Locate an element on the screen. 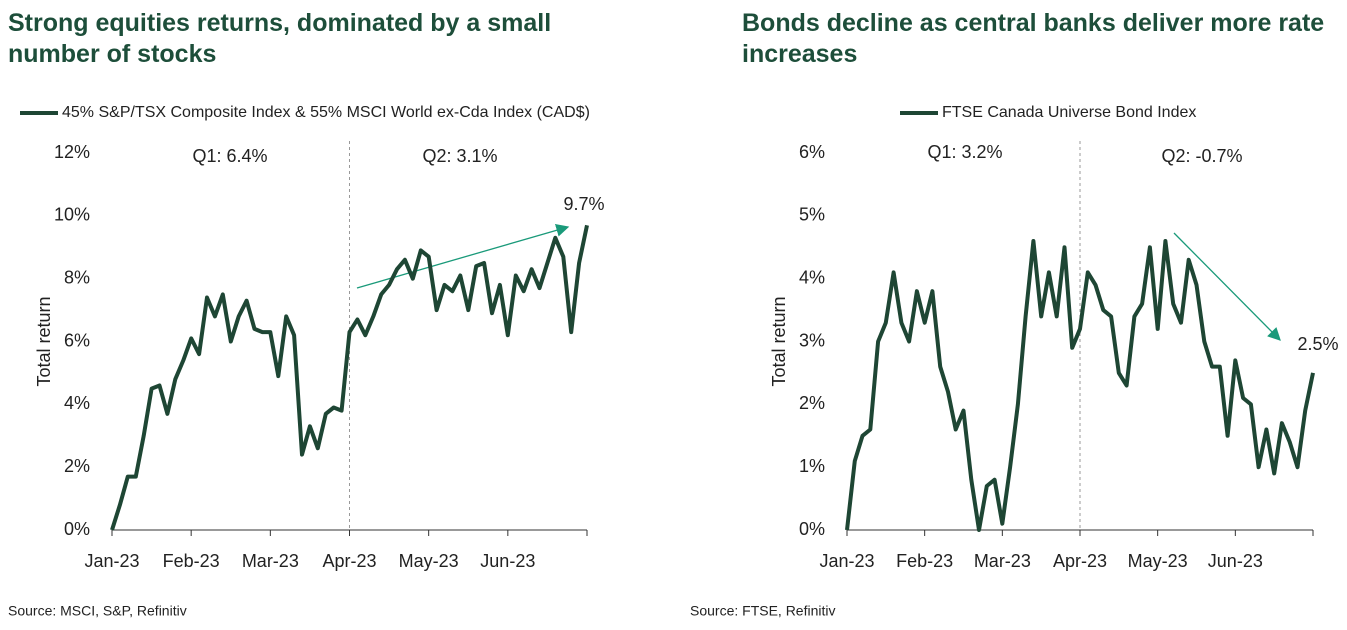 Image resolution: width=1347 pixels, height=630 pixels. annotation: 2.5% is located at coordinates (1317, 344).